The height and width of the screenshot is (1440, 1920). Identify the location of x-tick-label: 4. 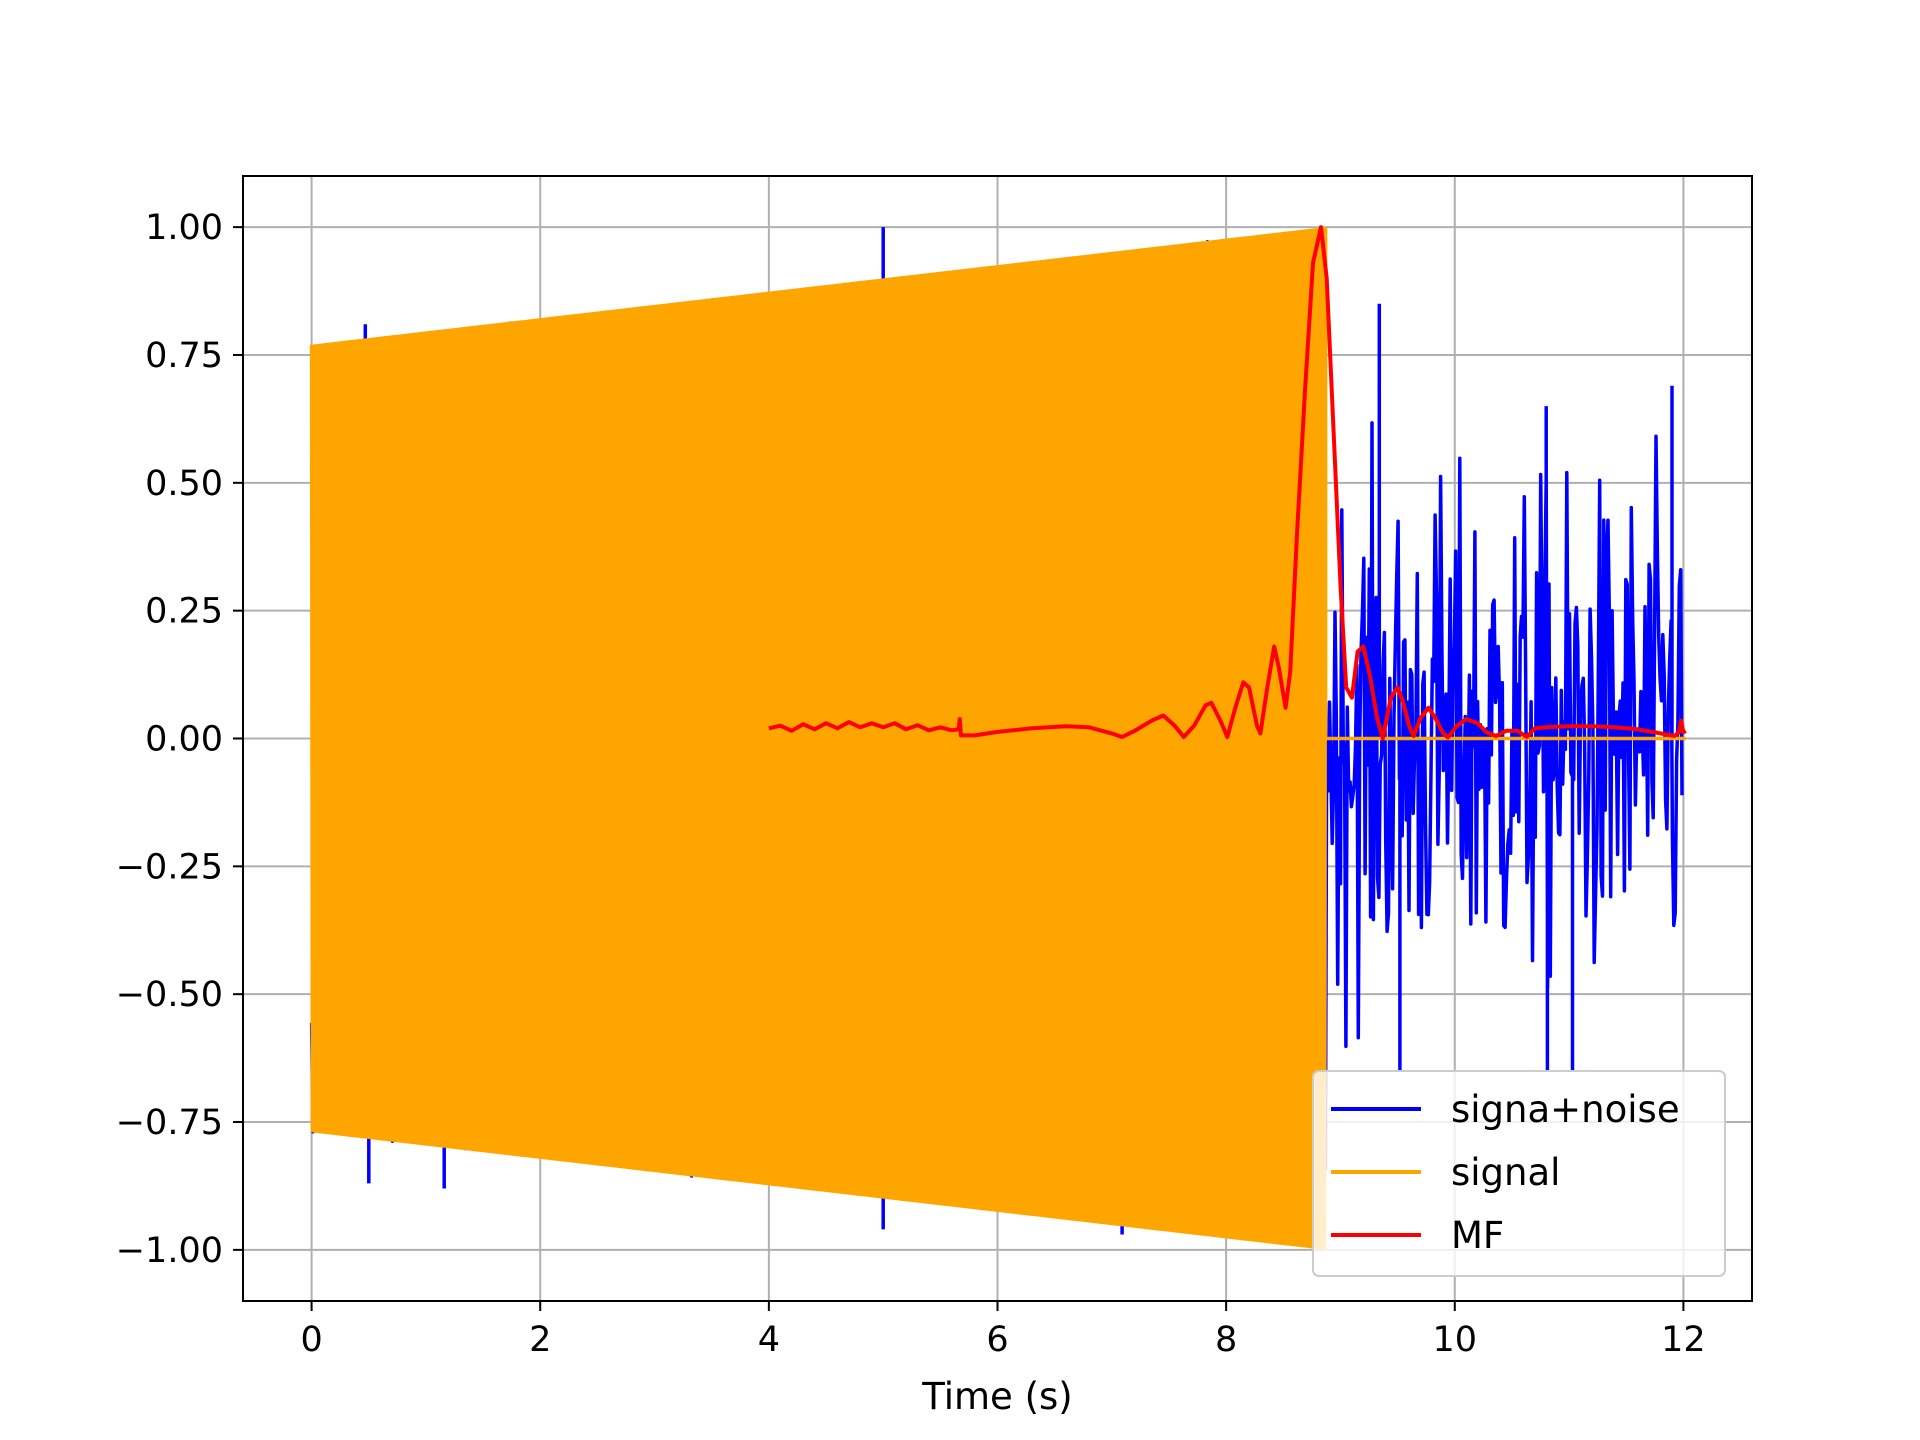
(769, 1340).